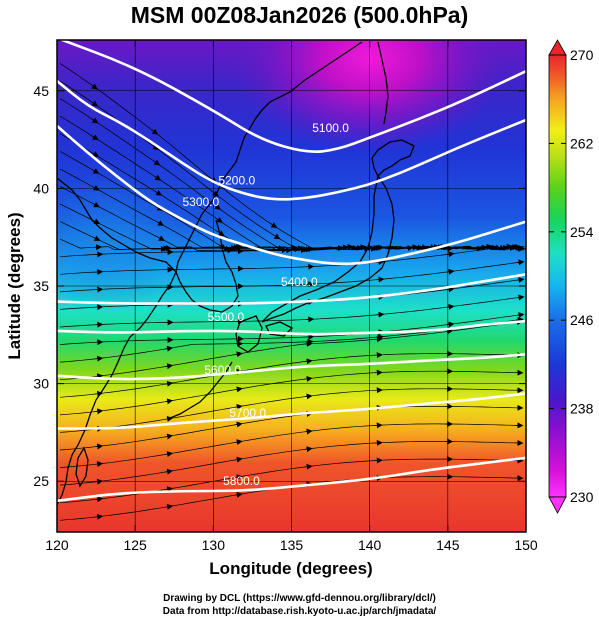 This screenshot has width=599, height=625. Describe the element at coordinates (557, 276) in the screenshot. I see `colorbar-gradient` at that location.